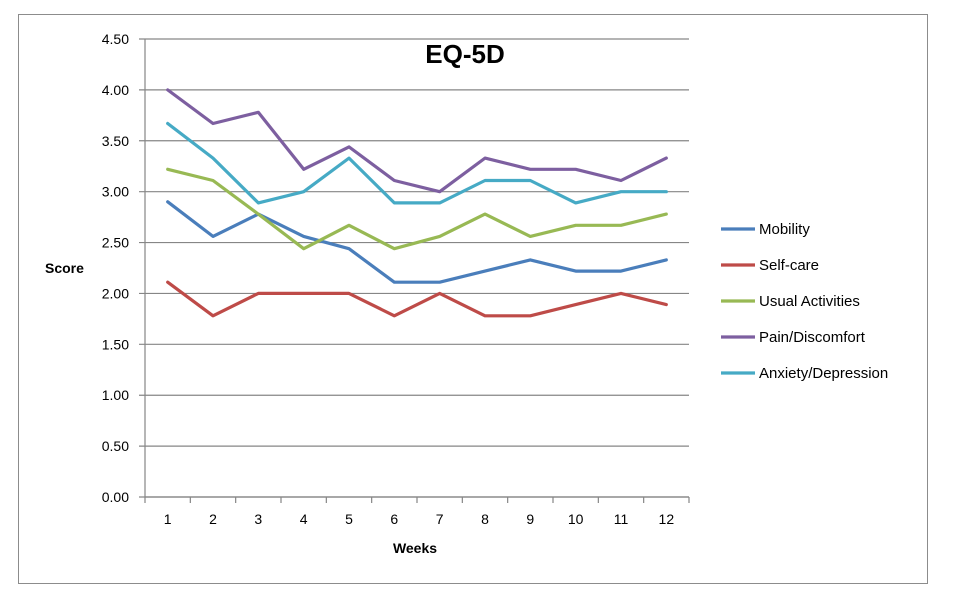  I want to click on y-tick-label: 1.00, so click(115, 395).